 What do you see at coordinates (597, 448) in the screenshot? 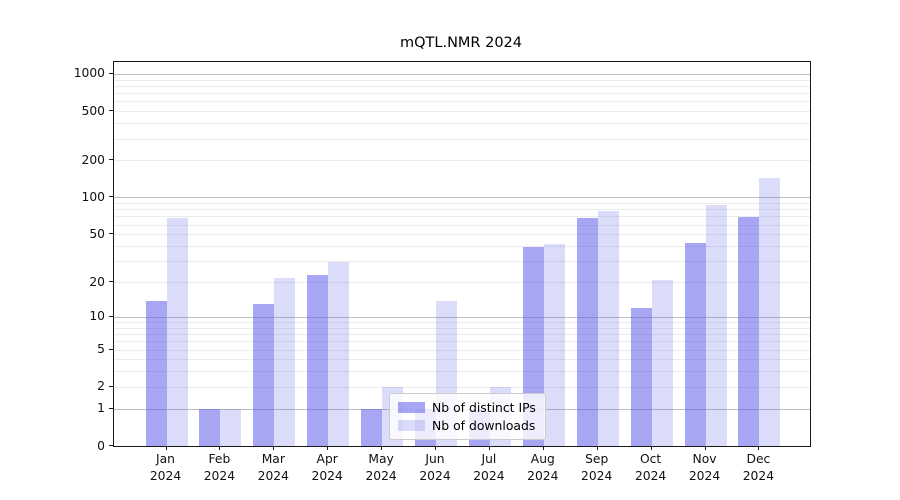
I see `x-tick-sep` at bounding box center [597, 448].